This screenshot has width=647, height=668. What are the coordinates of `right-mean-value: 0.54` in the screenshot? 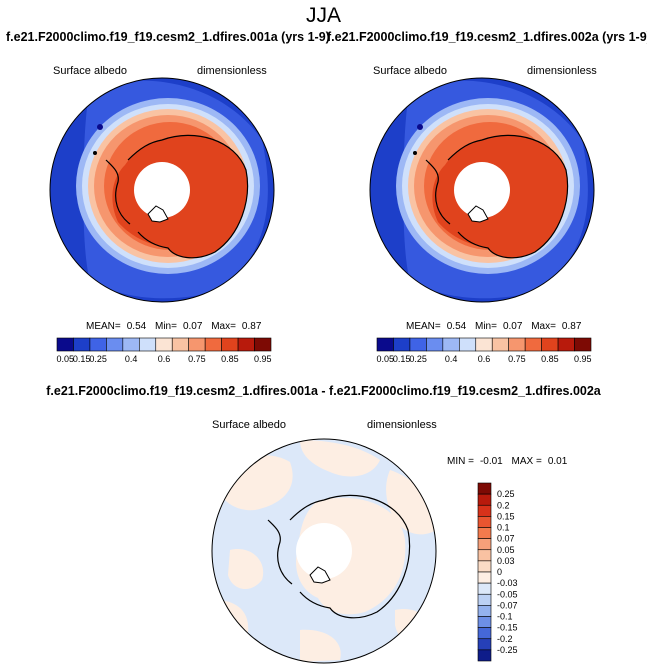 It's located at (456, 326).